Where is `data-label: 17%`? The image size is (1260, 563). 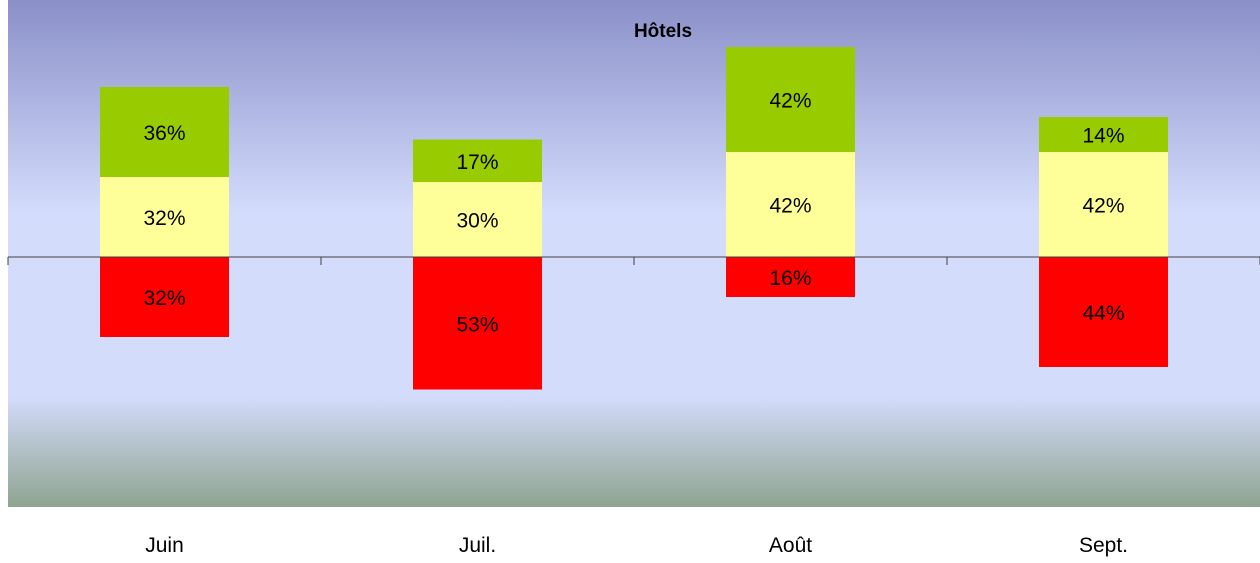 data-label: 17% is located at coordinates (477, 162).